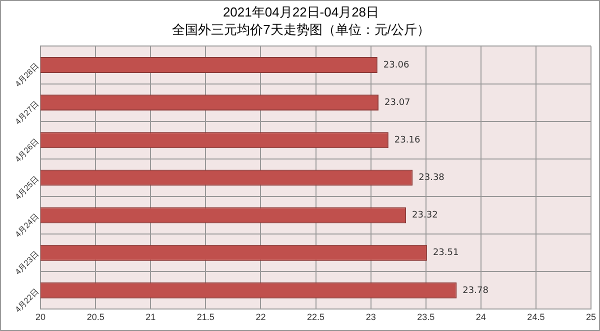  I want to click on x-tick-label: 22.5, so click(316, 317).